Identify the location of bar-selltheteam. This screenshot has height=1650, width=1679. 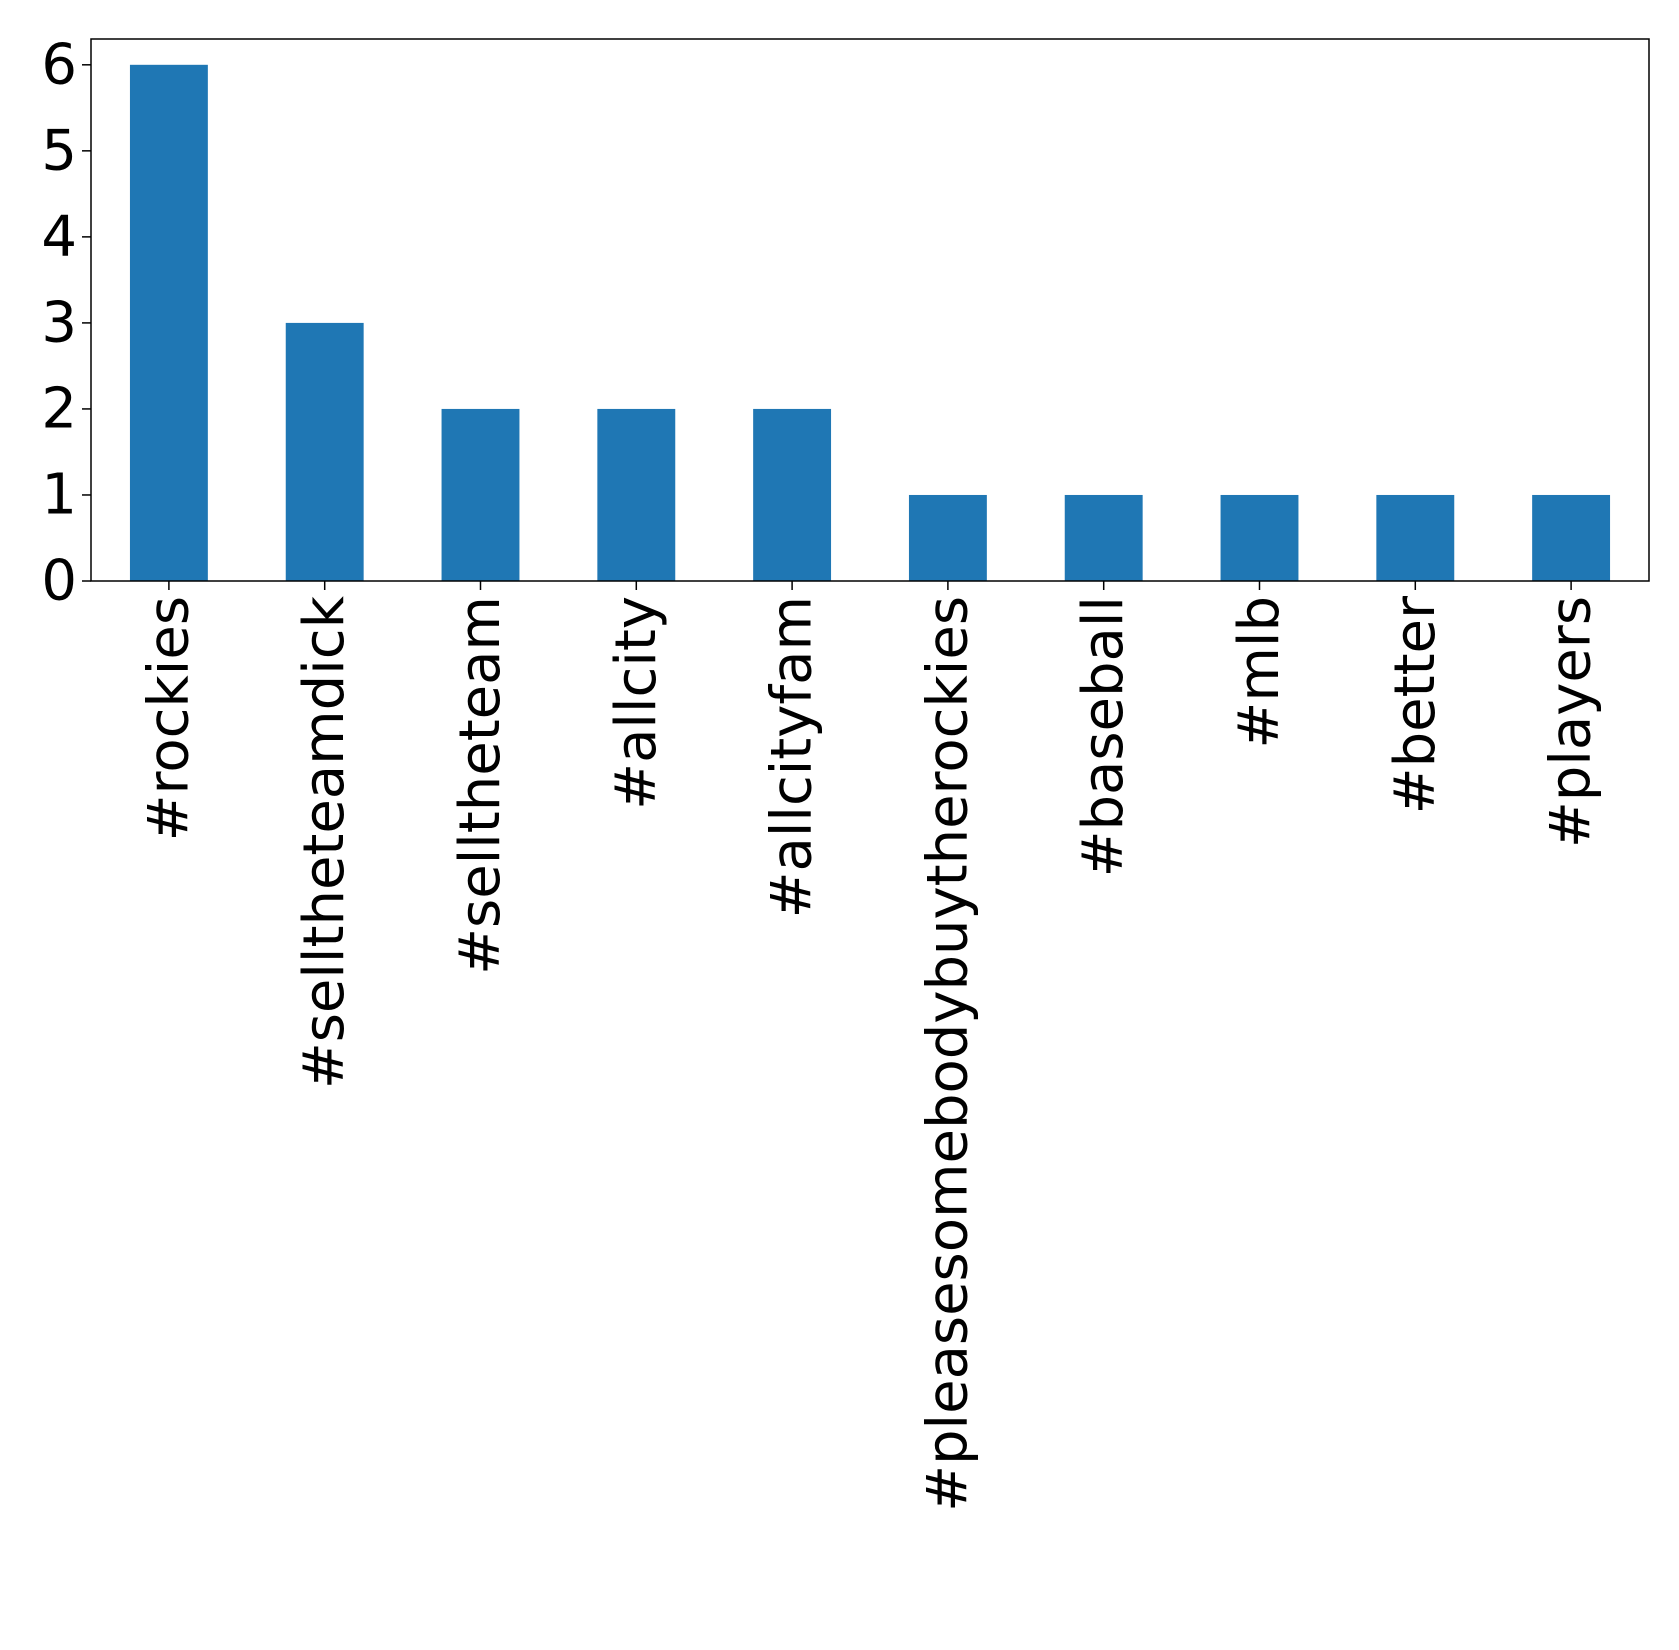
(480, 494).